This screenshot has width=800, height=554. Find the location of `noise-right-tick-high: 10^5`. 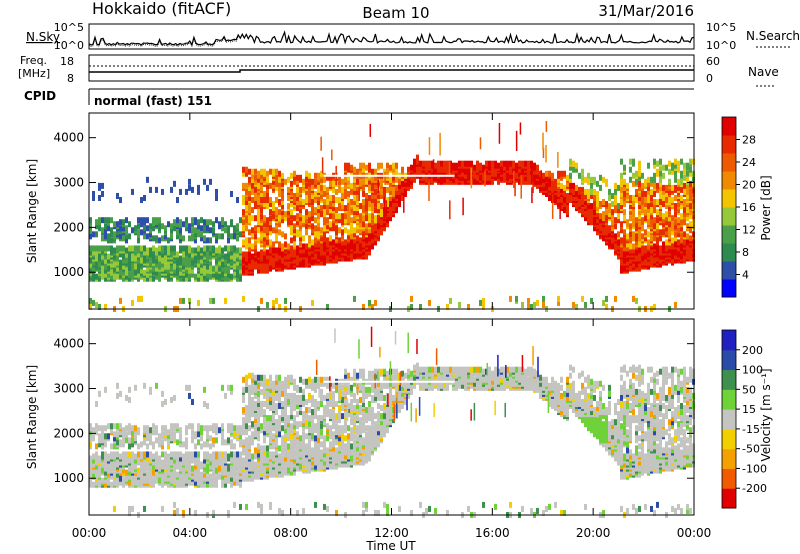

noise-right-tick-high: 10^5 is located at coordinates (721, 27).